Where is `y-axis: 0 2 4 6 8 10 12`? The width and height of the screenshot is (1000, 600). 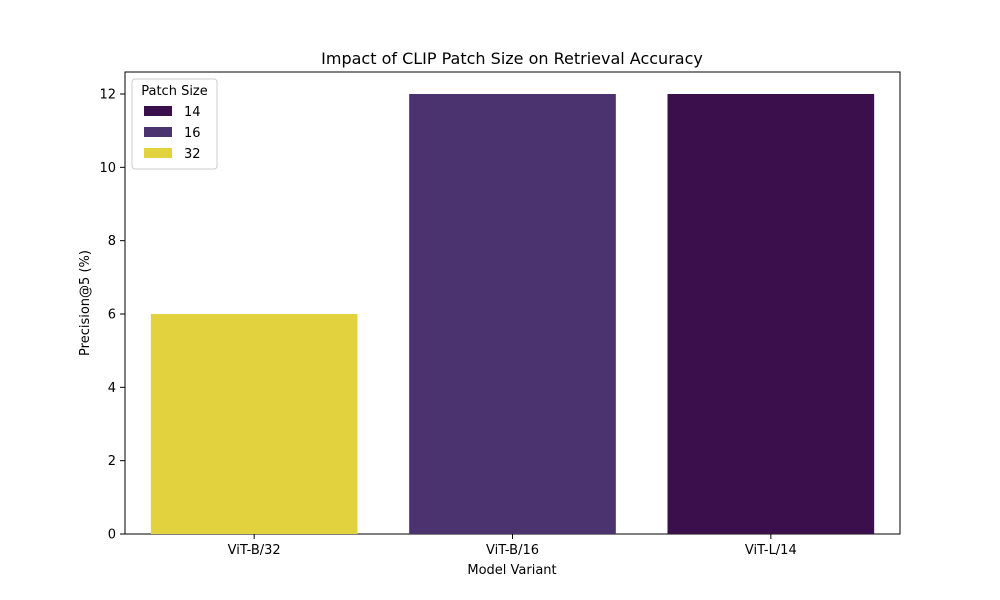 y-axis: 0 2 4 6 8 10 12 is located at coordinates (112, 315).